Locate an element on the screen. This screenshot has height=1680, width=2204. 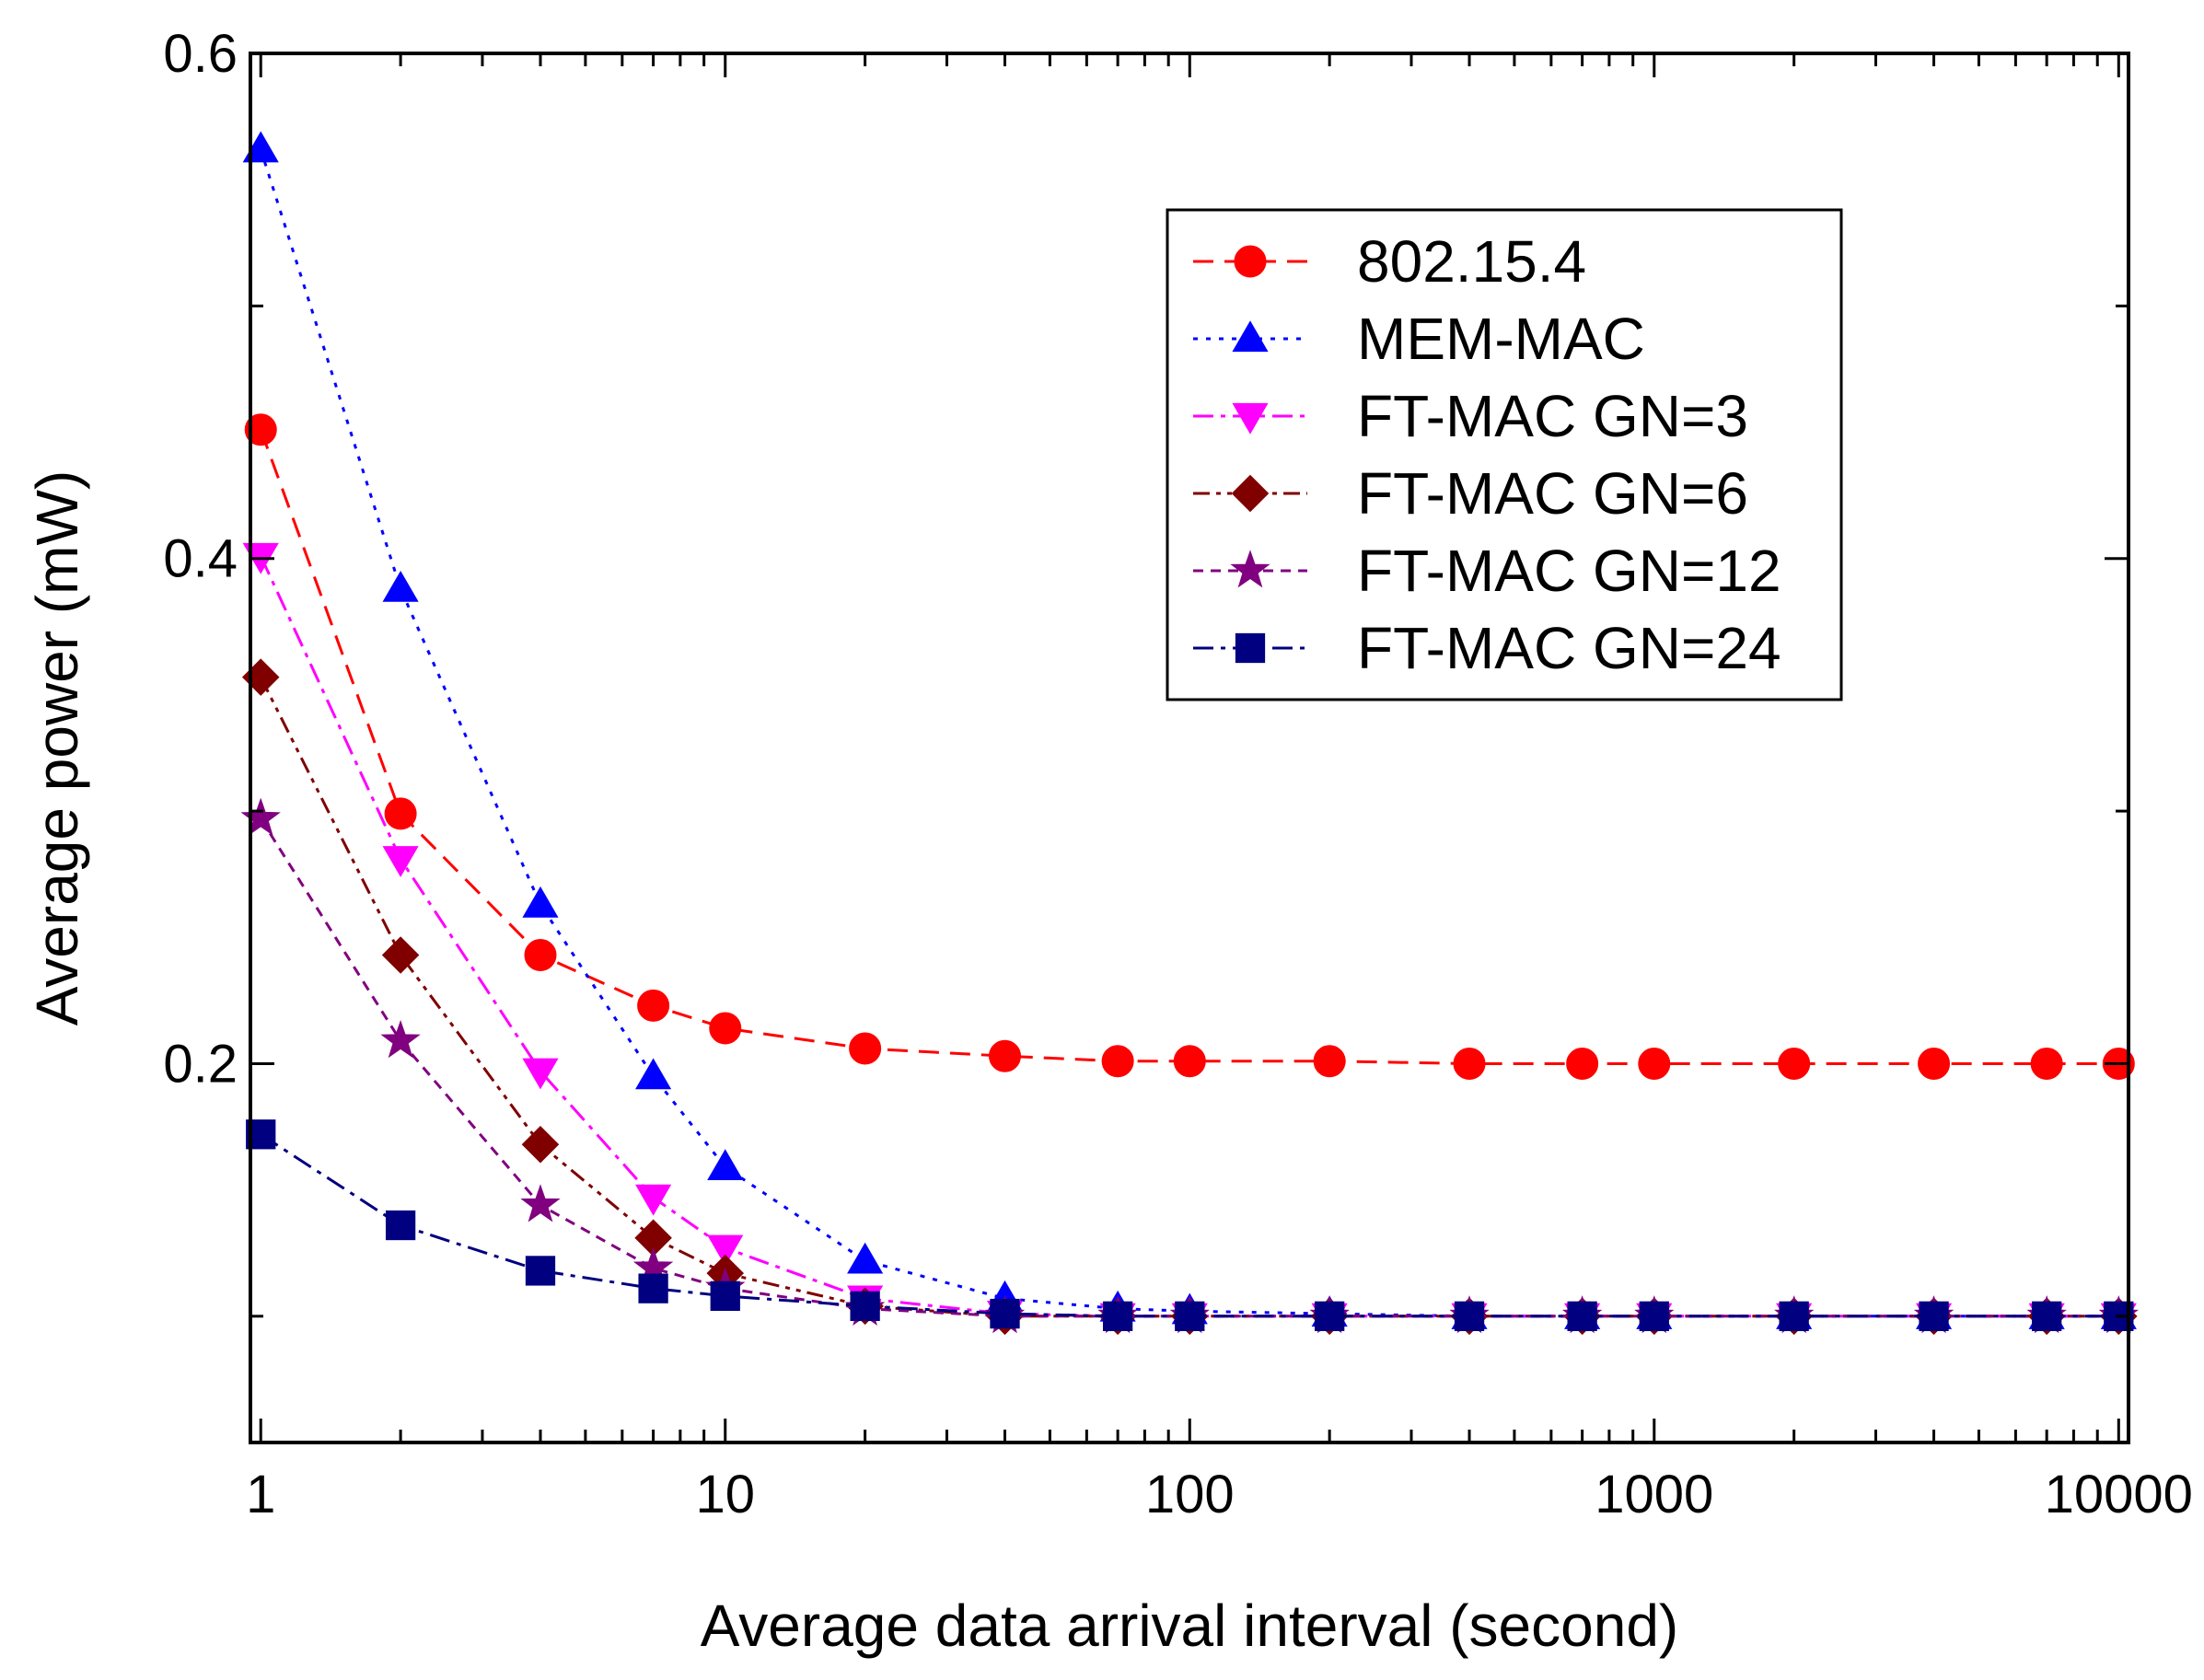
legend-label: FT-MAC GN=3 is located at coordinates (1552, 416).